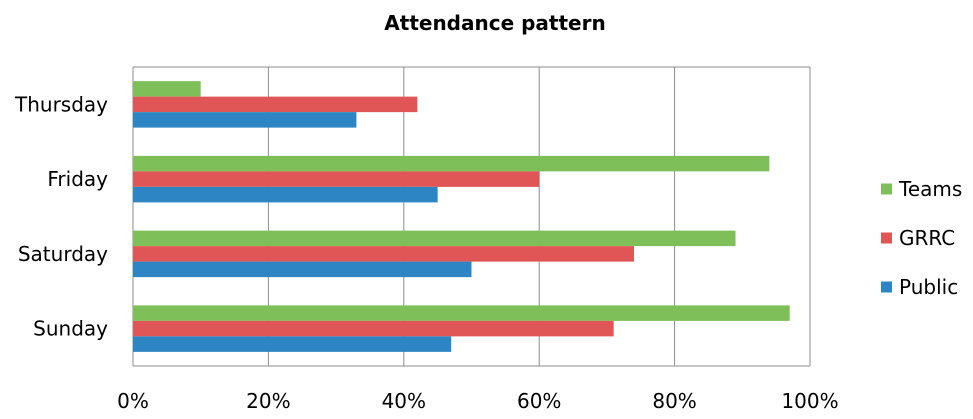 Image resolution: width=973 pixels, height=419 pixels. Describe the element at coordinates (404, 401) in the screenshot. I see `x-tick-label-2: 40%` at that location.